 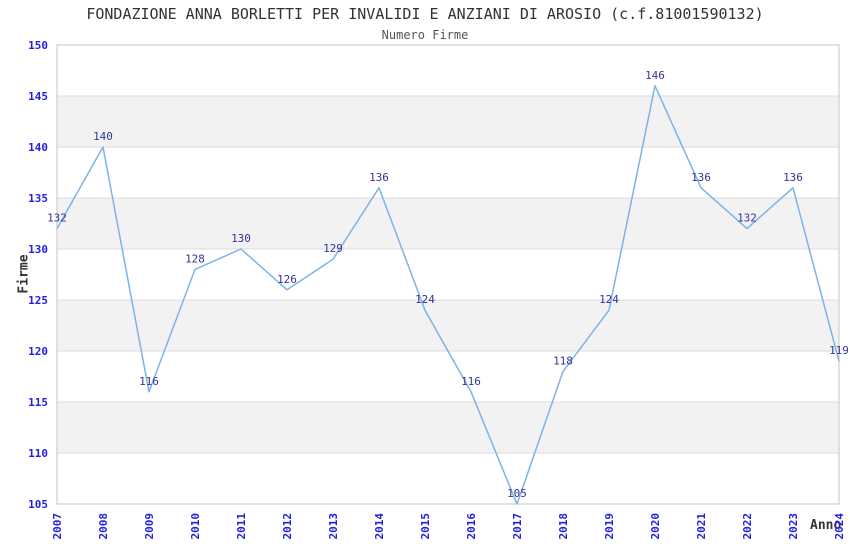 What do you see at coordinates (701, 526) in the screenshot?
I see `x-tick-label: 2021` at bounding box center [701, 526].